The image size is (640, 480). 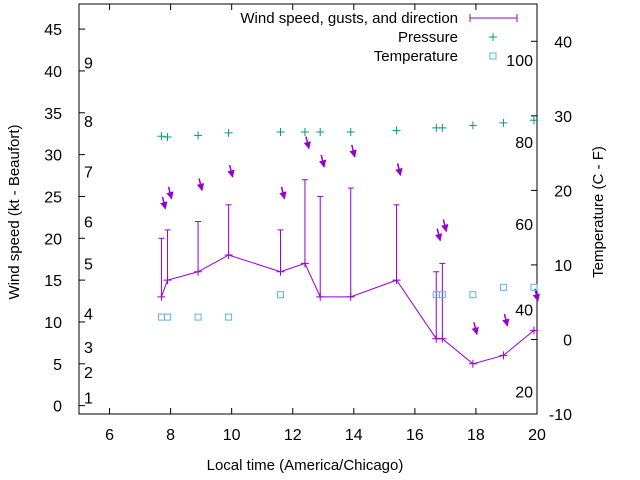 What do you see at coordinates (88, 398) in the screenshot?
I see `beaufort-label: 1` at bounding box center [88, 398].